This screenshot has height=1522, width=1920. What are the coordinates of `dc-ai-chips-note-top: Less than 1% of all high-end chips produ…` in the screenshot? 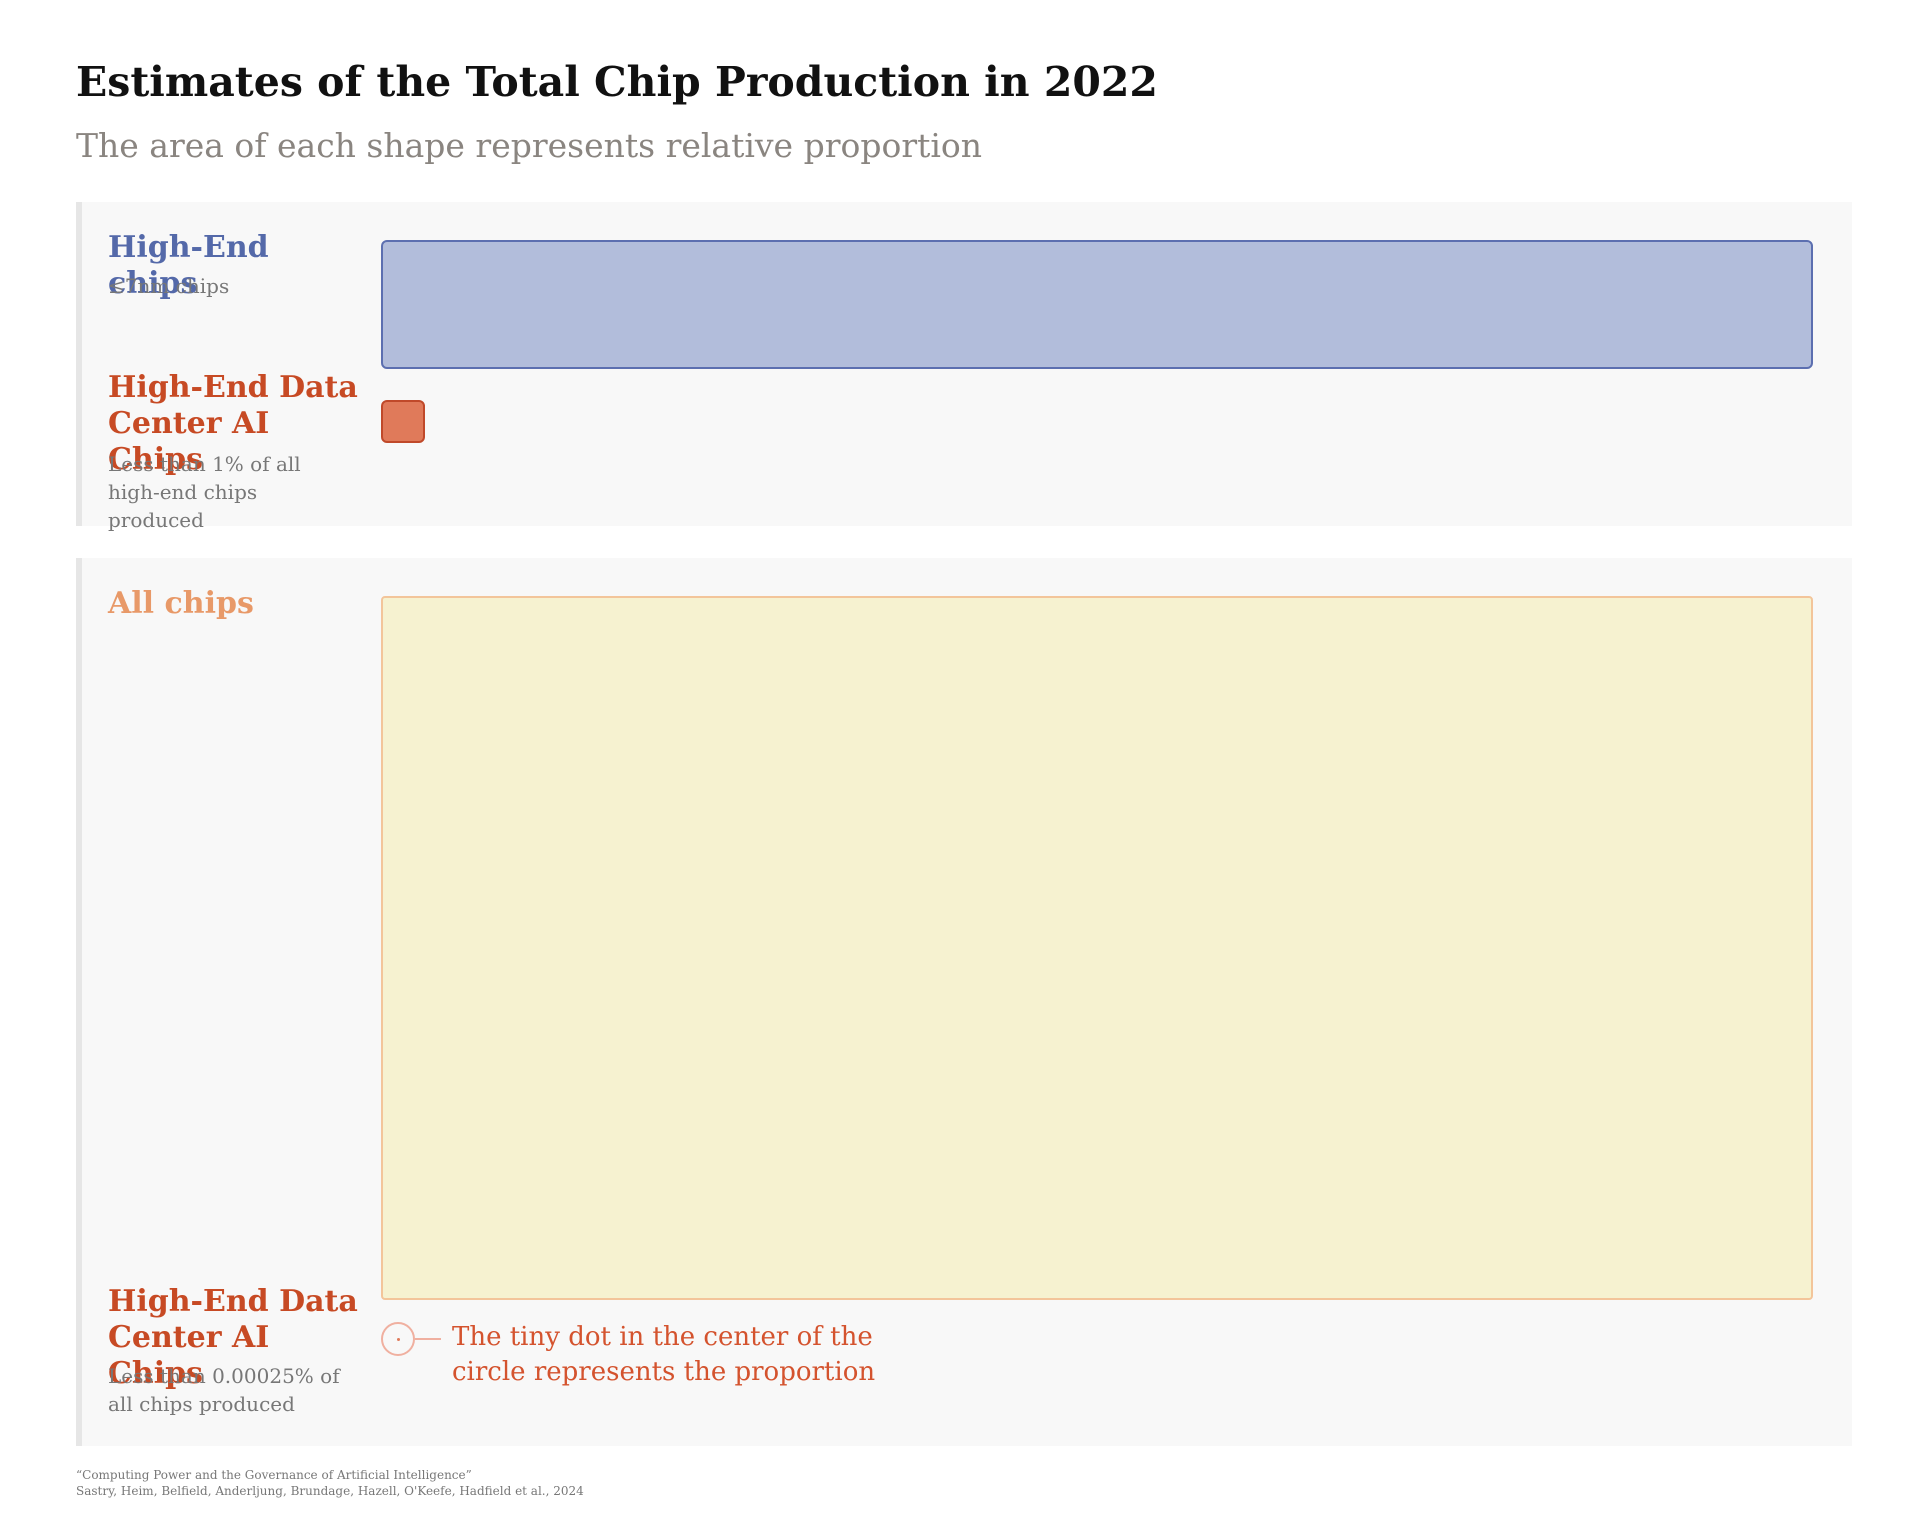 It's located at (204, 492).